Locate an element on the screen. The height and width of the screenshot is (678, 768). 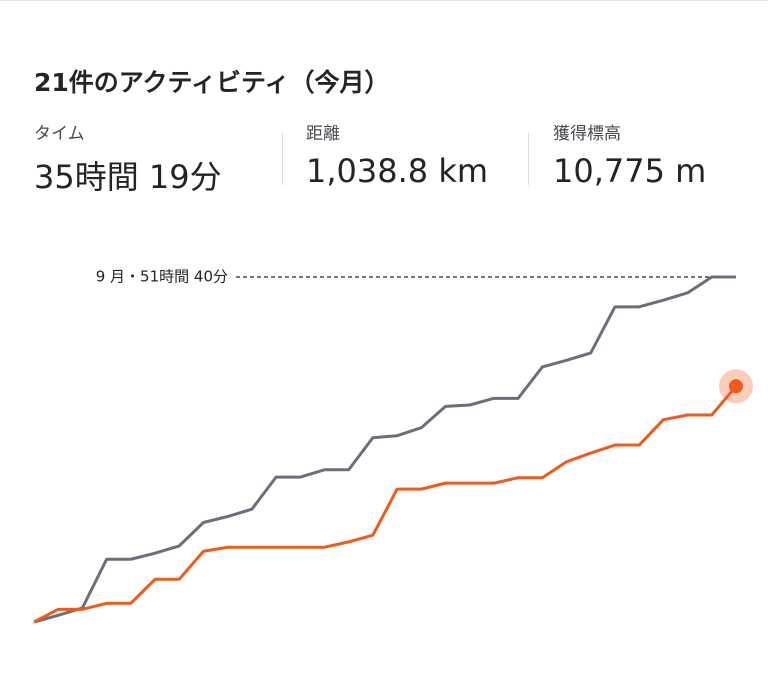
endpoint-dot is located at coordinates (736, 386).